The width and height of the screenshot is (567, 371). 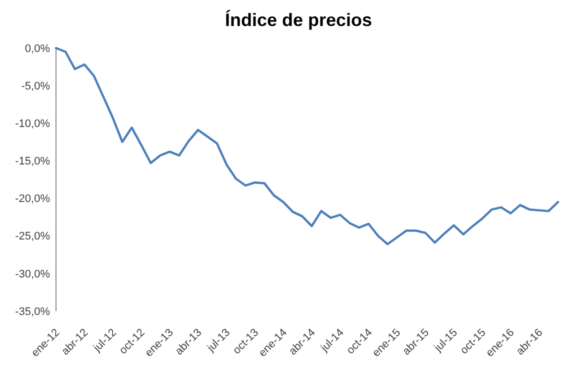 What do you see at coordinates (32, 199) in the screenshot?
I see `y-tick-label: -20,0%` at bounding box center [32, 199].